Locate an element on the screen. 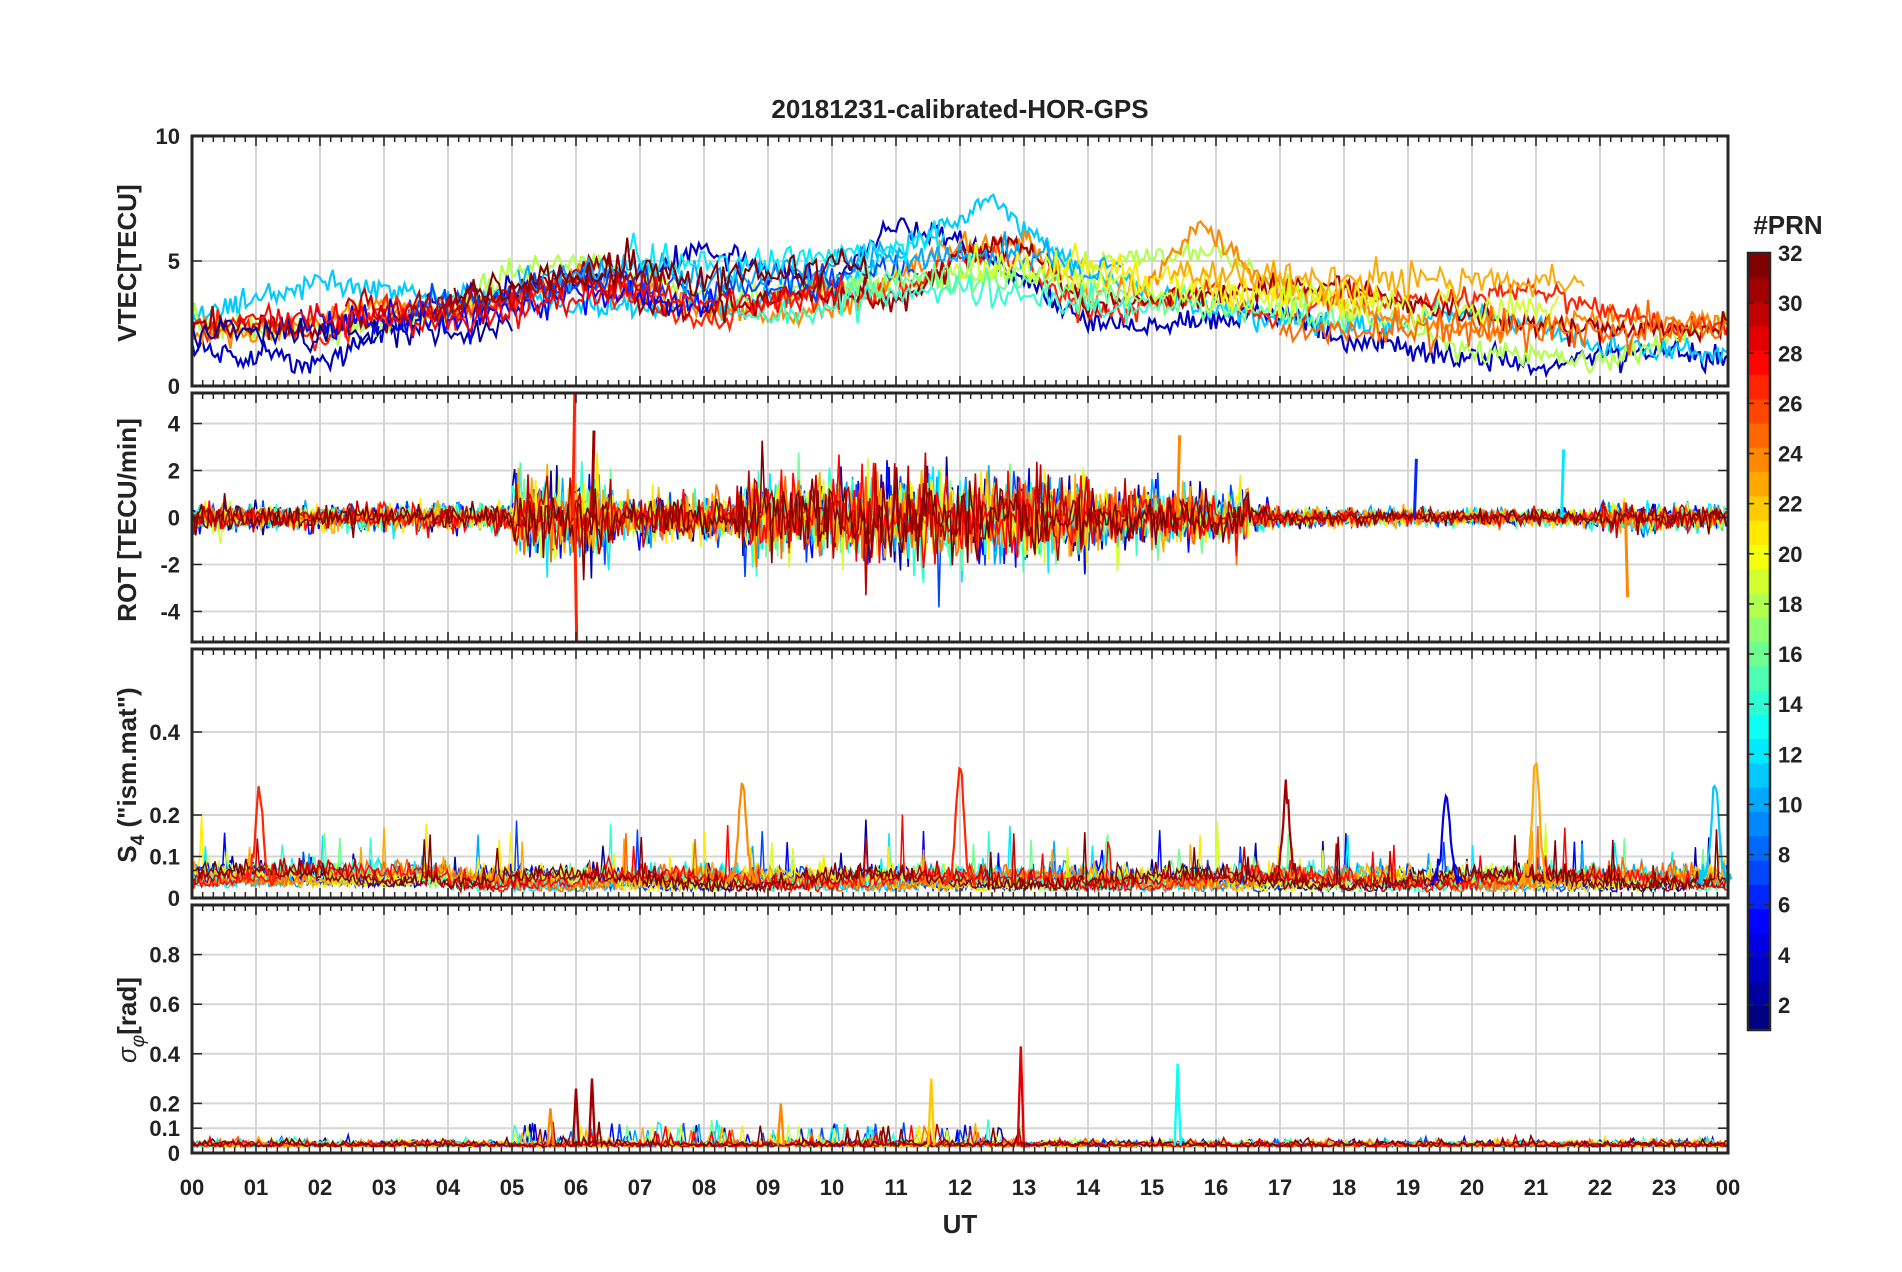 This screenshot has height=1272, width=1902. x-tick-label: 01 is located at coordinates (256, 1187).